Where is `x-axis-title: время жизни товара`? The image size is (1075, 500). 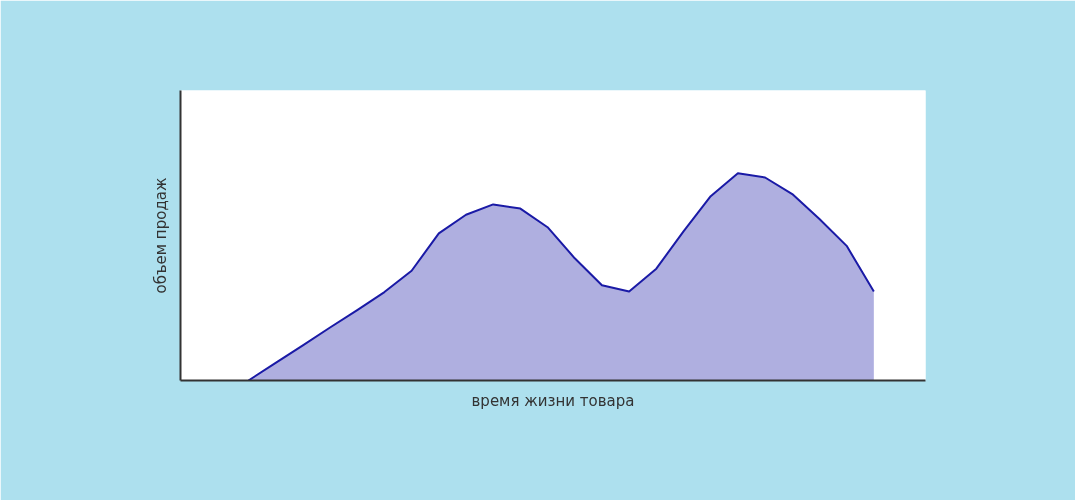
x-axis-title: время жизни товара is located at coordinates (553, 400).